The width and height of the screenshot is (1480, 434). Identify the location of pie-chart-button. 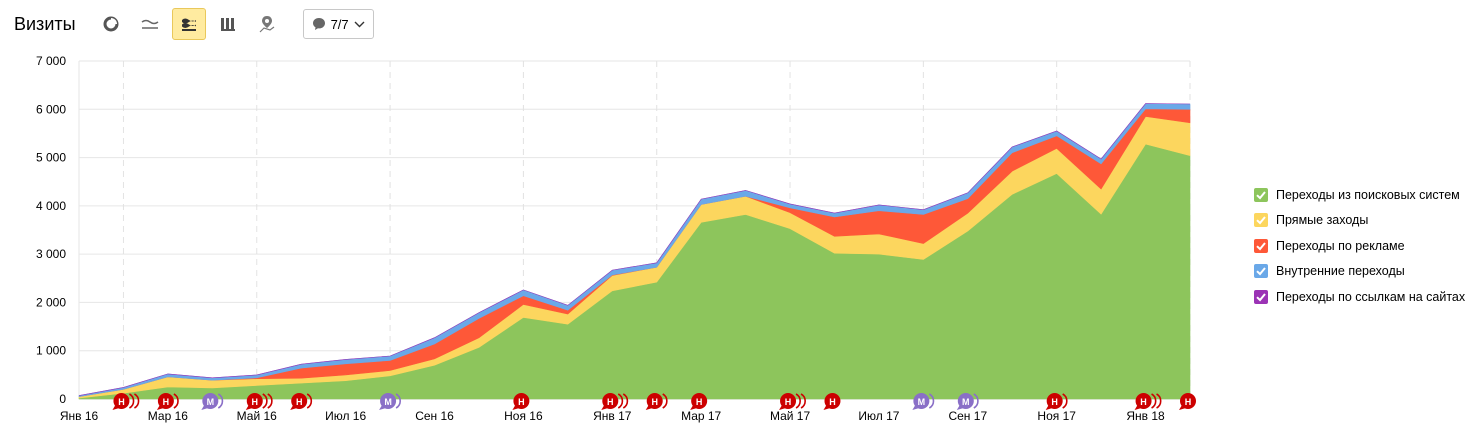
(111, 24).